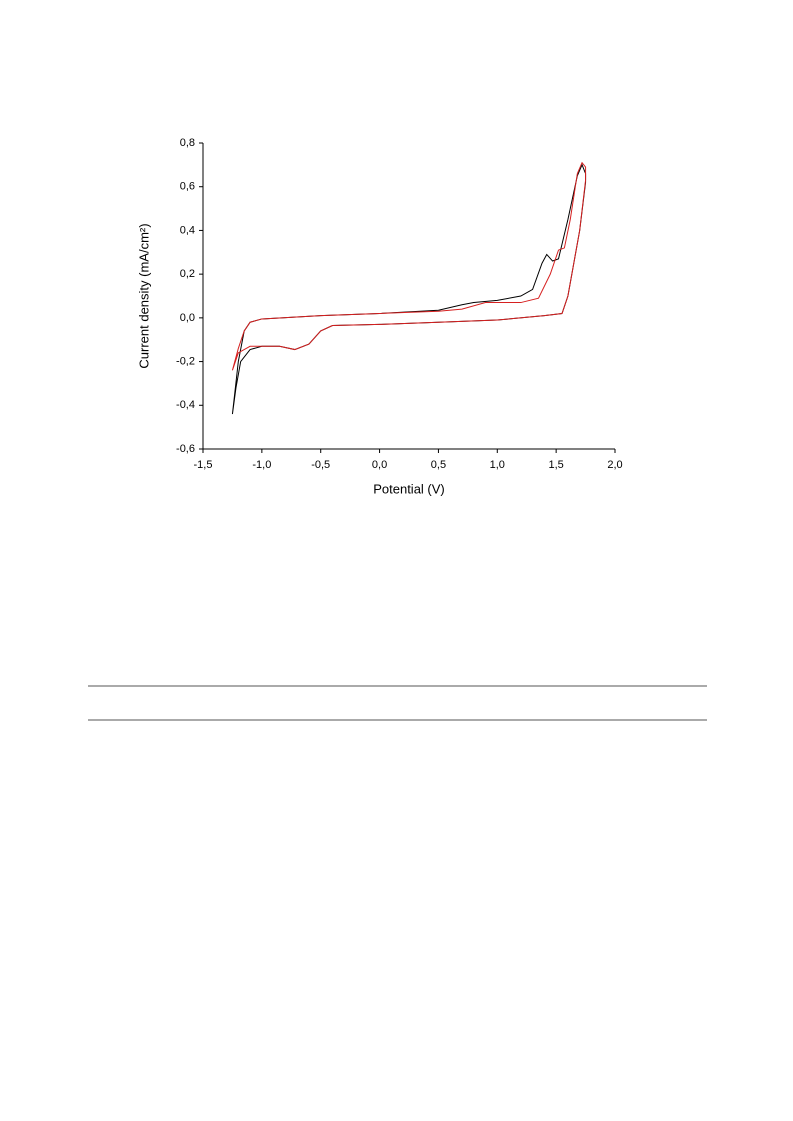  I want to click on x-tick-label: -0,5, so click(320, 465).